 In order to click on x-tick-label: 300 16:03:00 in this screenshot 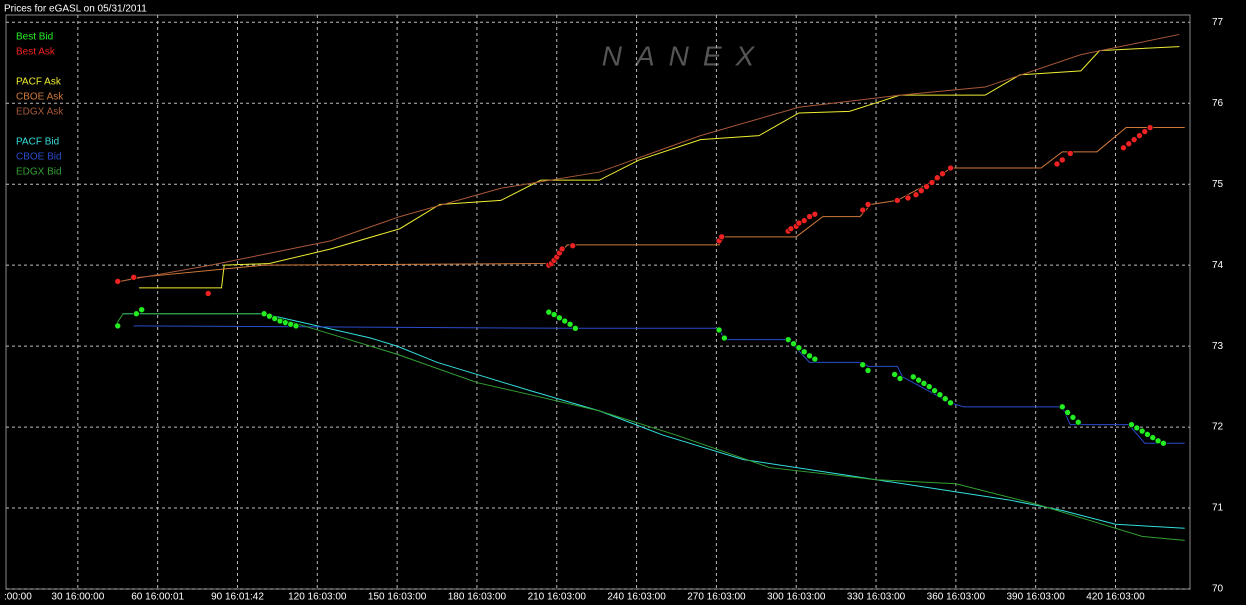, I will do `click(796, 597)`.